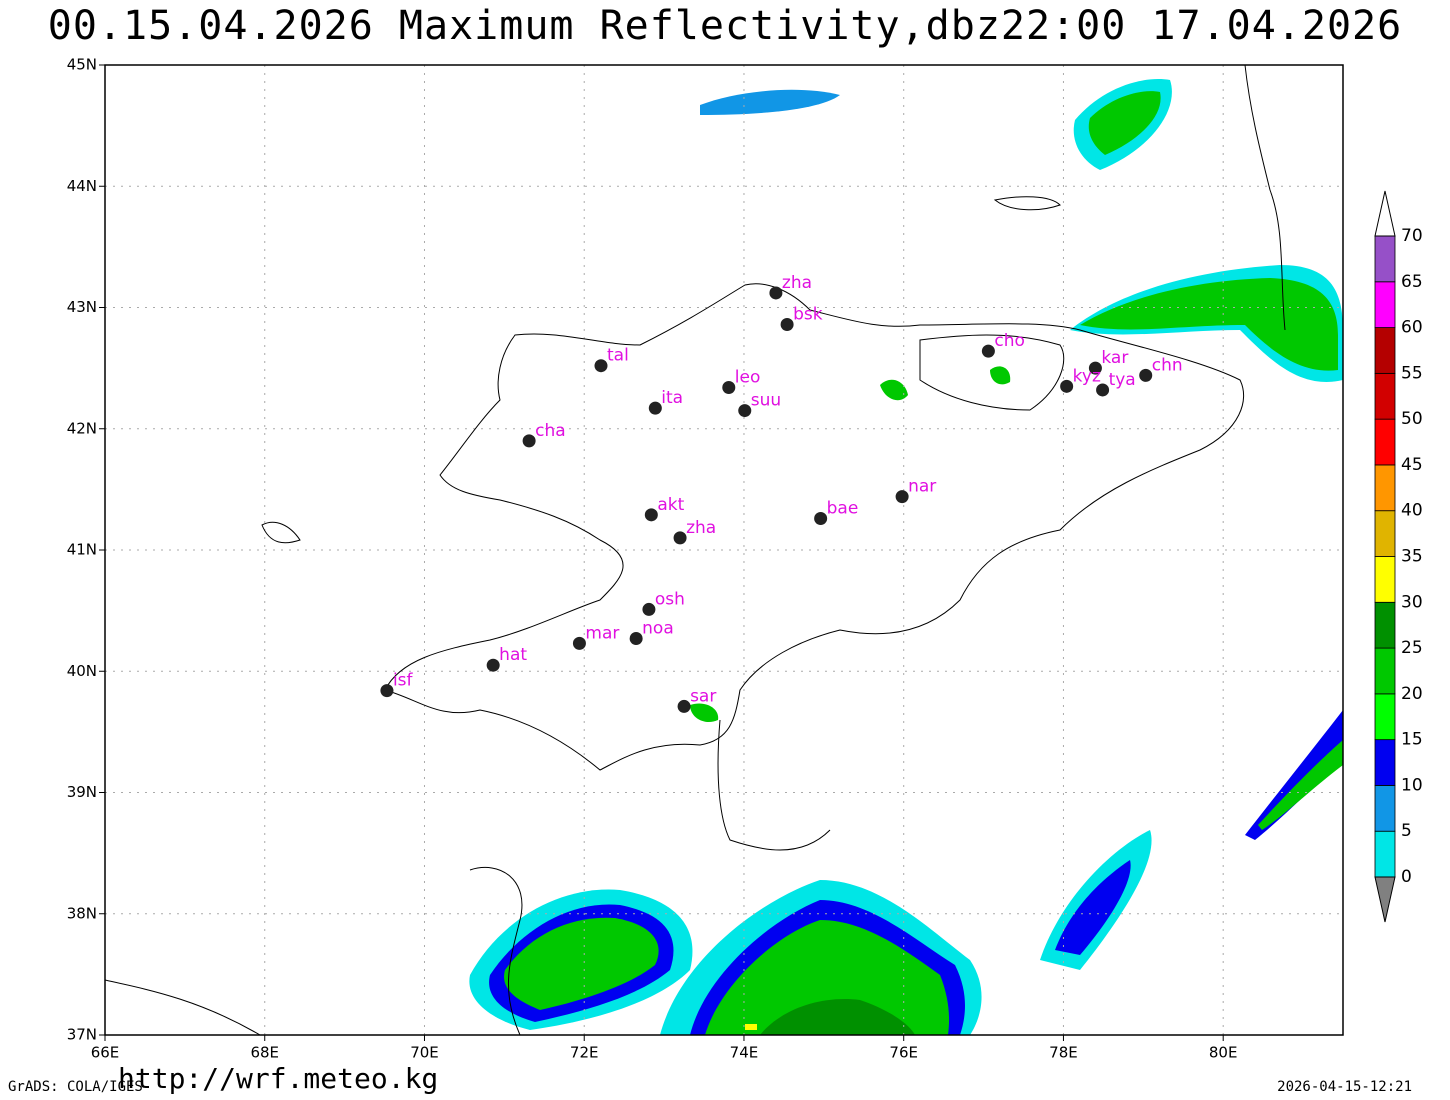  I want to click on station-label: noa, so click(658, 629).